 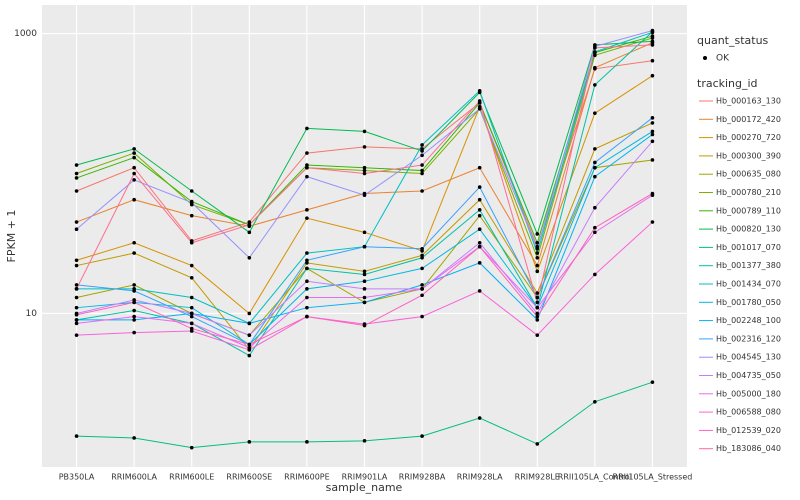 I want to click on legend-label: Hb_000163_130, so click(x=748, y=101).